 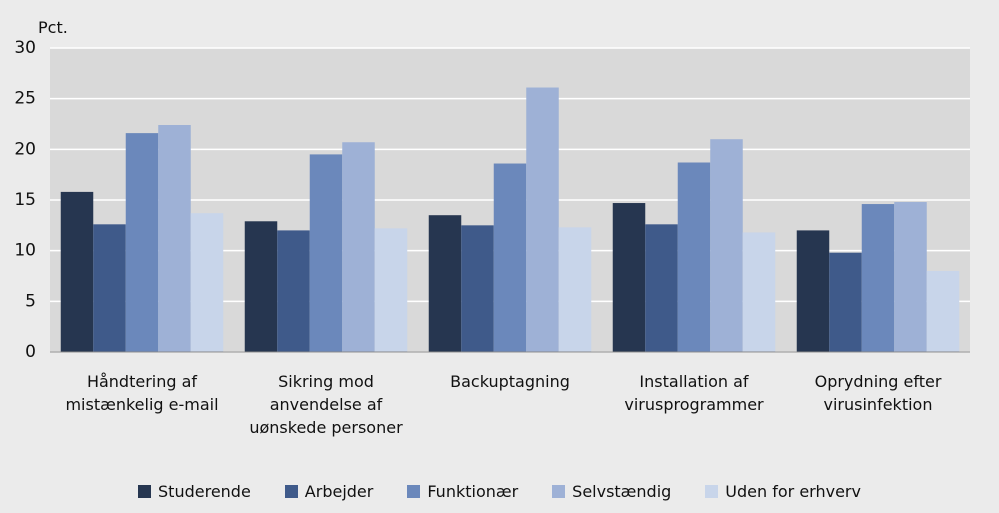 What do you see at coordinates (30, 352) in the screenshot?
I see `y-tick-label: 0` at bounding box center [30, 352].